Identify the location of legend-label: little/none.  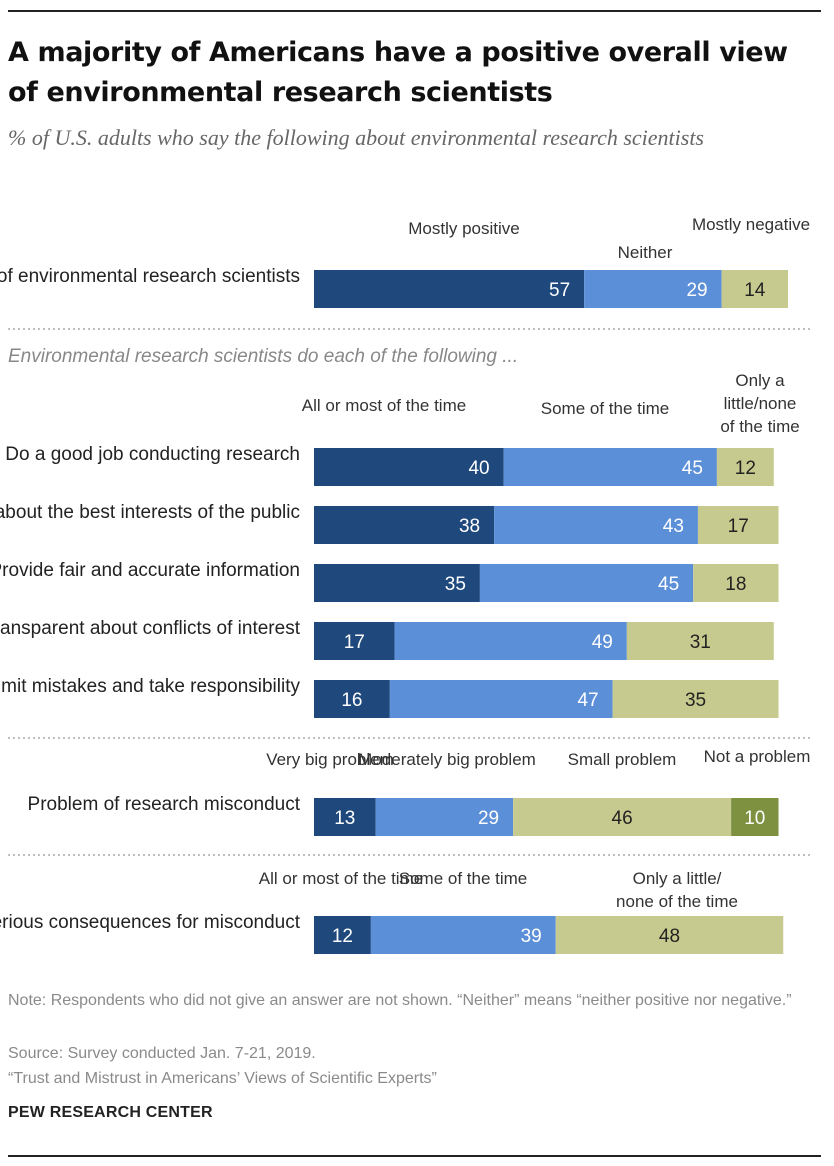
(760, 403).